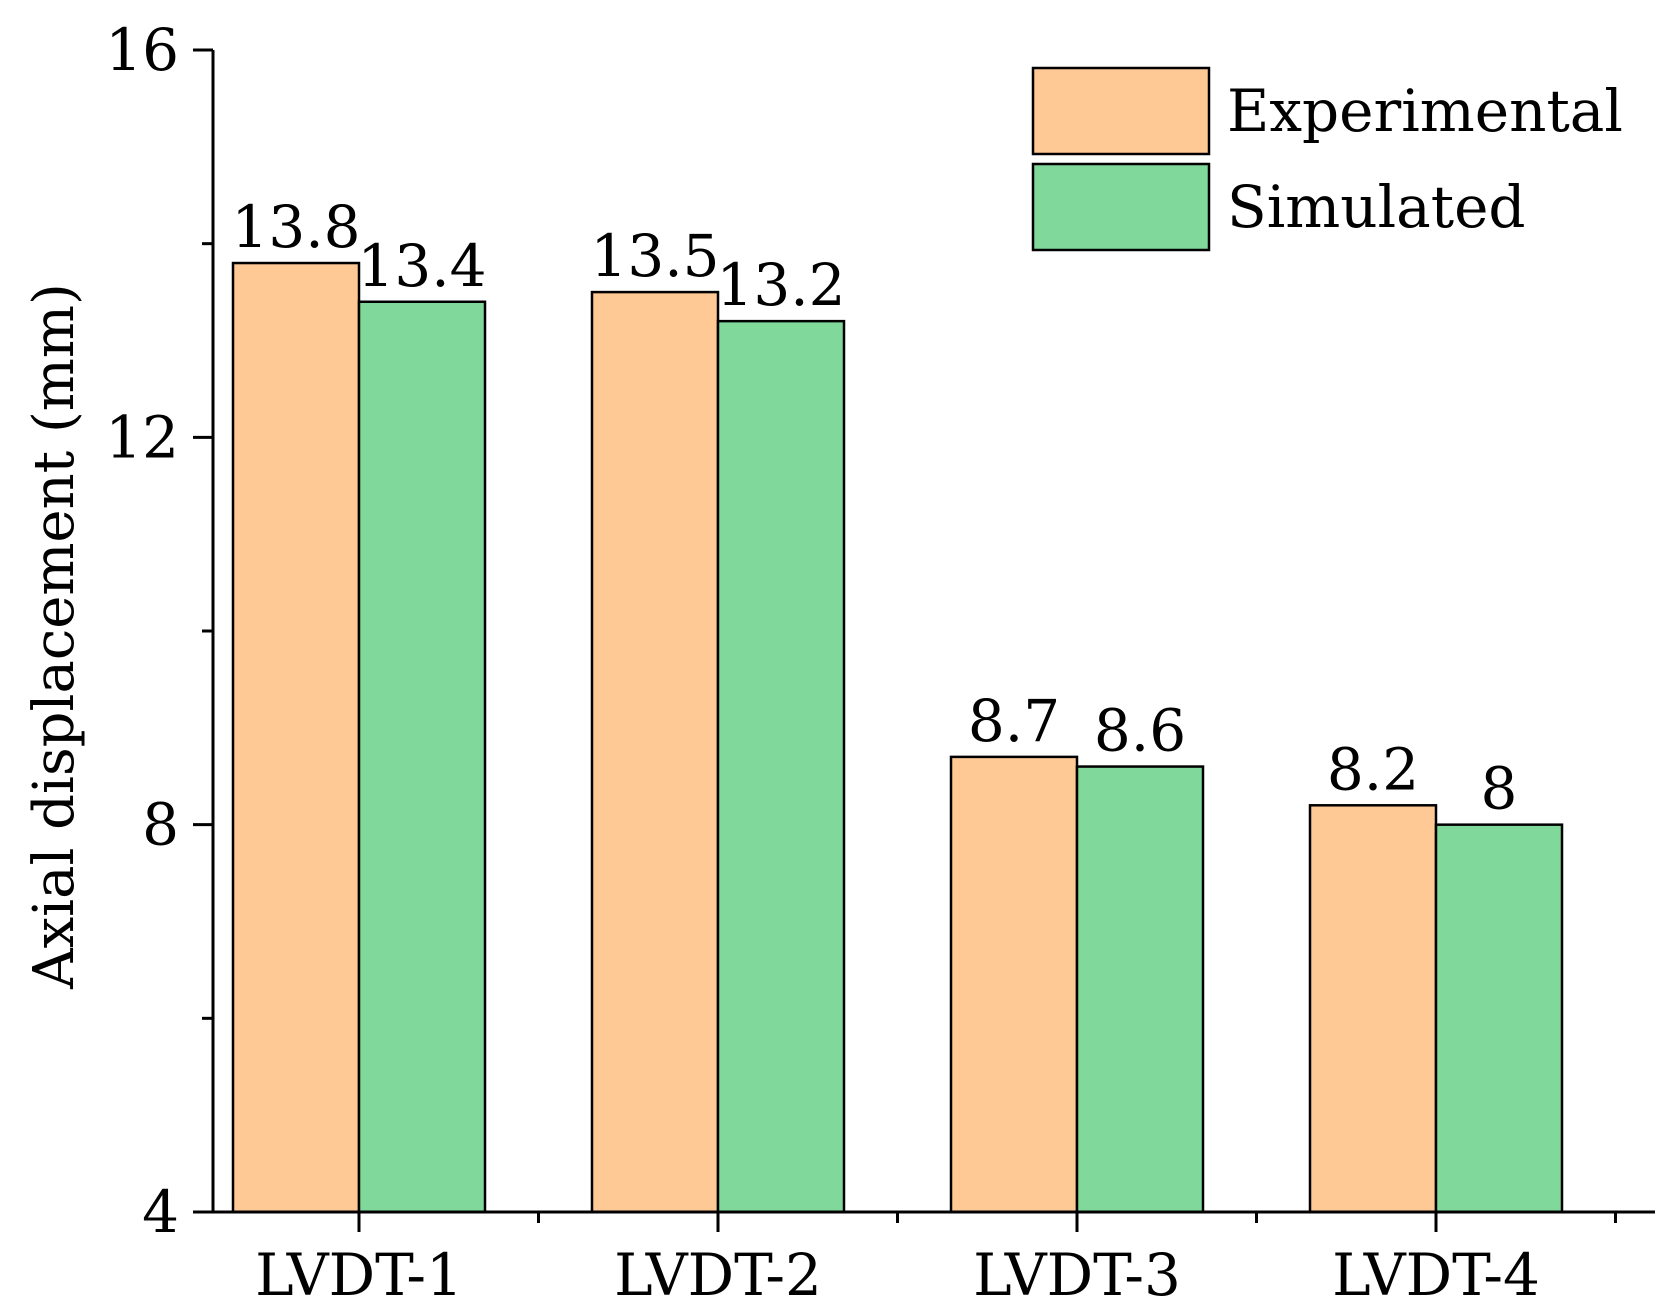 The height and width of the screenshot is (1315, 1662). I want to click on data-label-simulated-lvdt-3: 8.6, so click(1140, 731).